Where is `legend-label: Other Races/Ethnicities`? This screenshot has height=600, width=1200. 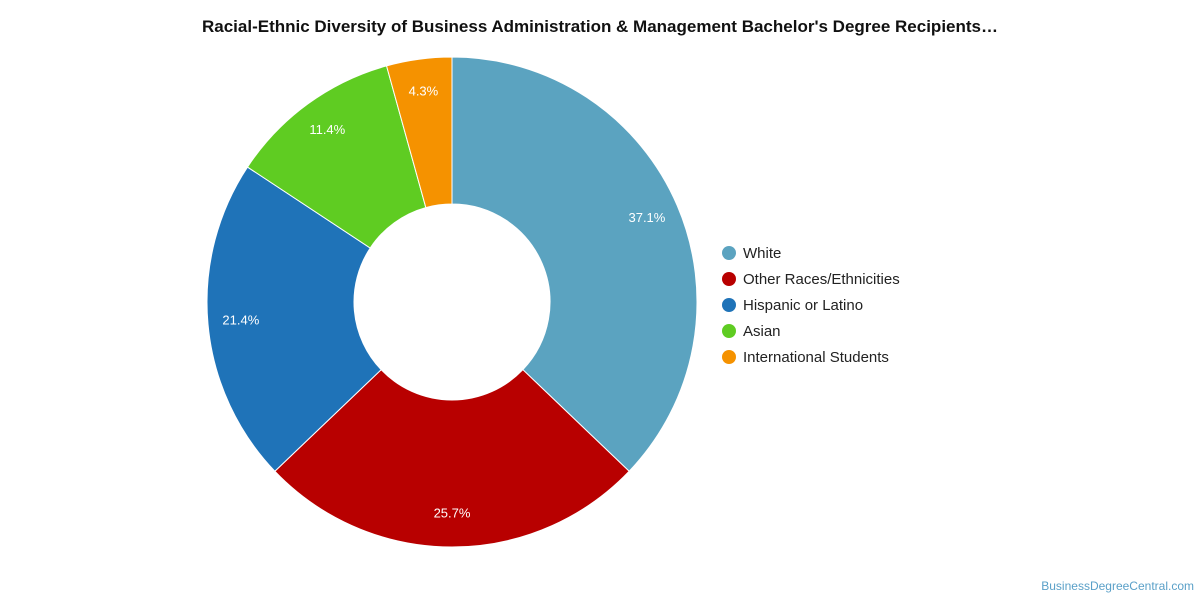
legend-label: Other Races/Ethnicities is located at coordinates (821, 279).